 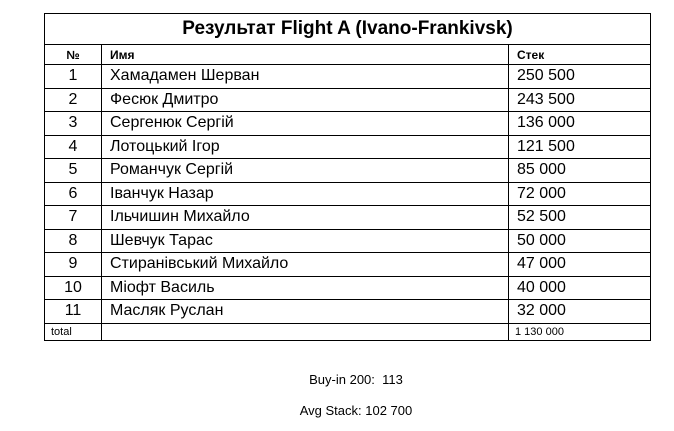 I want to click on total-row: total 1 130 000, so click(x=348, y=331).